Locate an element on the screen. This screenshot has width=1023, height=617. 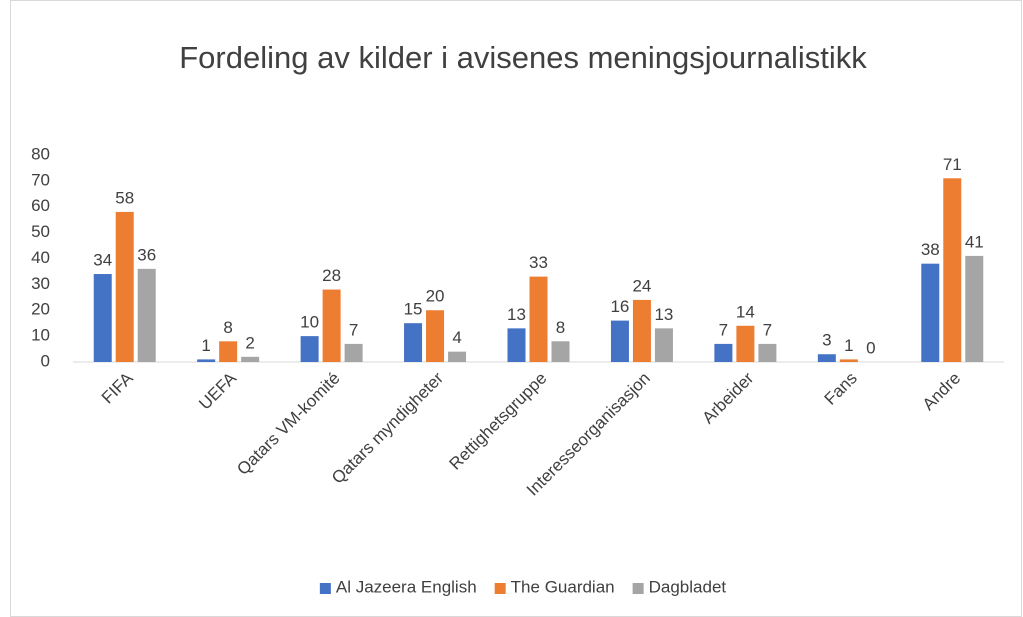
data-label: 2 is located at coordinates (249, 342).